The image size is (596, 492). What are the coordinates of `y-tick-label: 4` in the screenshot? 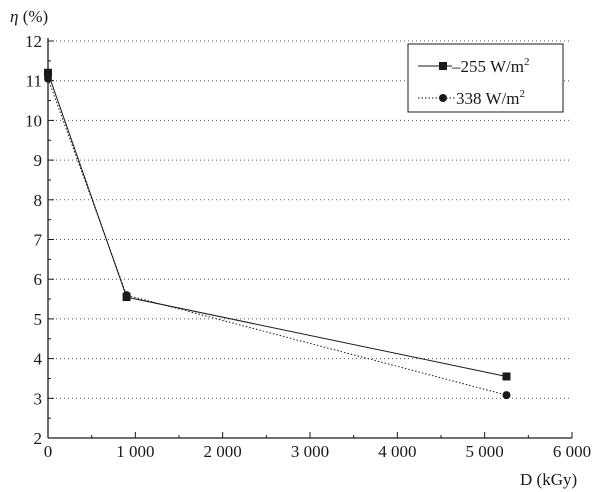 It's located at (38, 359).